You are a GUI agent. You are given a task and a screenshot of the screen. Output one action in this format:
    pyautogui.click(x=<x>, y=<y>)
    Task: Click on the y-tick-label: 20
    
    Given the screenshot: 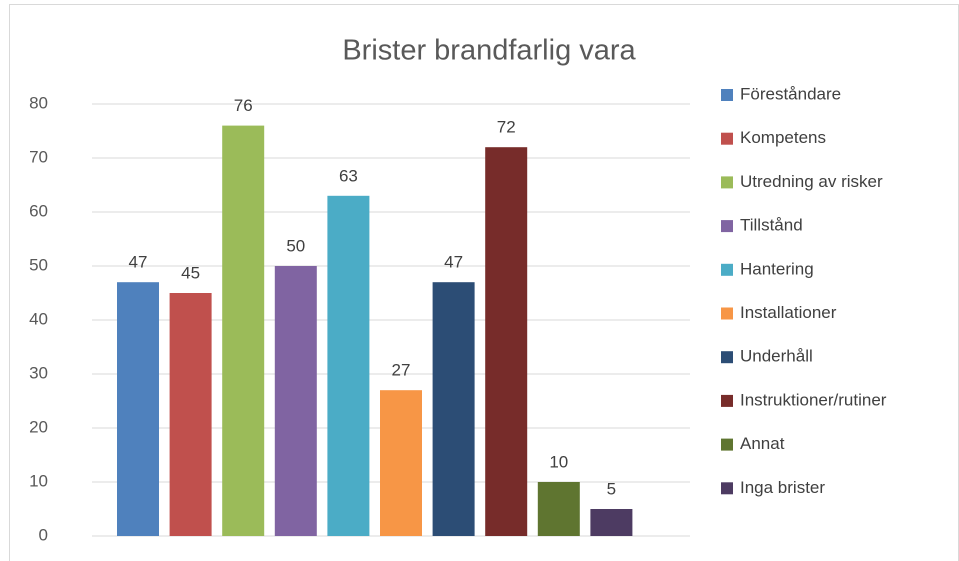 What is the action you would take?
    pyautogui.click(x=38, y=426)
    